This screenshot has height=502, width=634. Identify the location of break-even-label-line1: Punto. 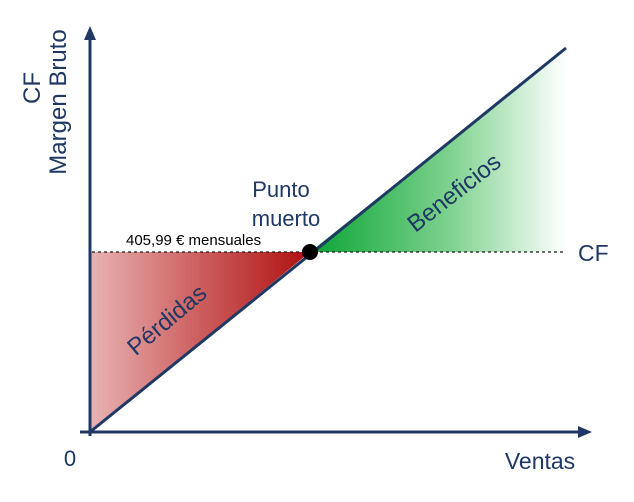
(281, 189).